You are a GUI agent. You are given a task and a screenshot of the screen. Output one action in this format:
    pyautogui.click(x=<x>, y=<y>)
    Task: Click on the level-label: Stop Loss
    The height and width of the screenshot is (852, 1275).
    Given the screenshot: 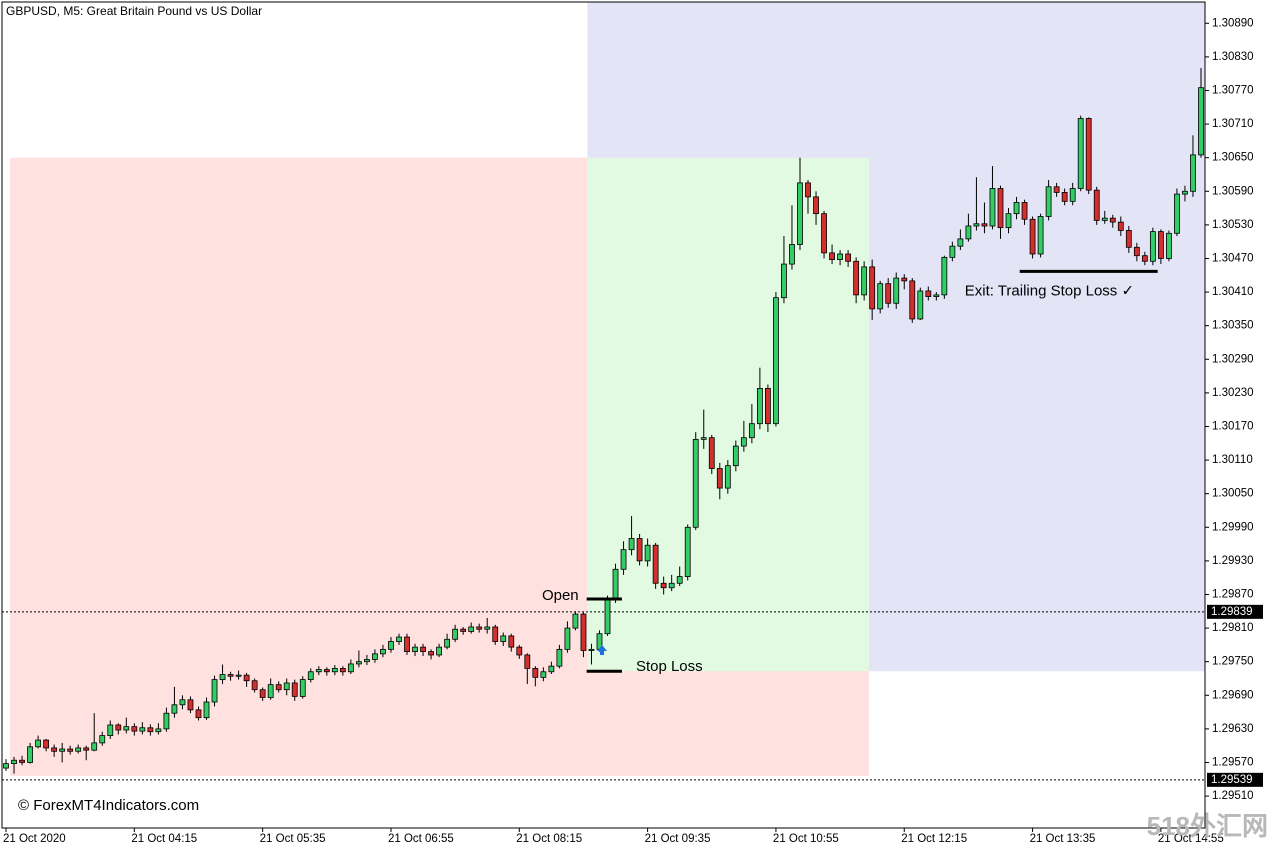 What is the action you would take?
    pyautogui.click(x=669, y=666)
    